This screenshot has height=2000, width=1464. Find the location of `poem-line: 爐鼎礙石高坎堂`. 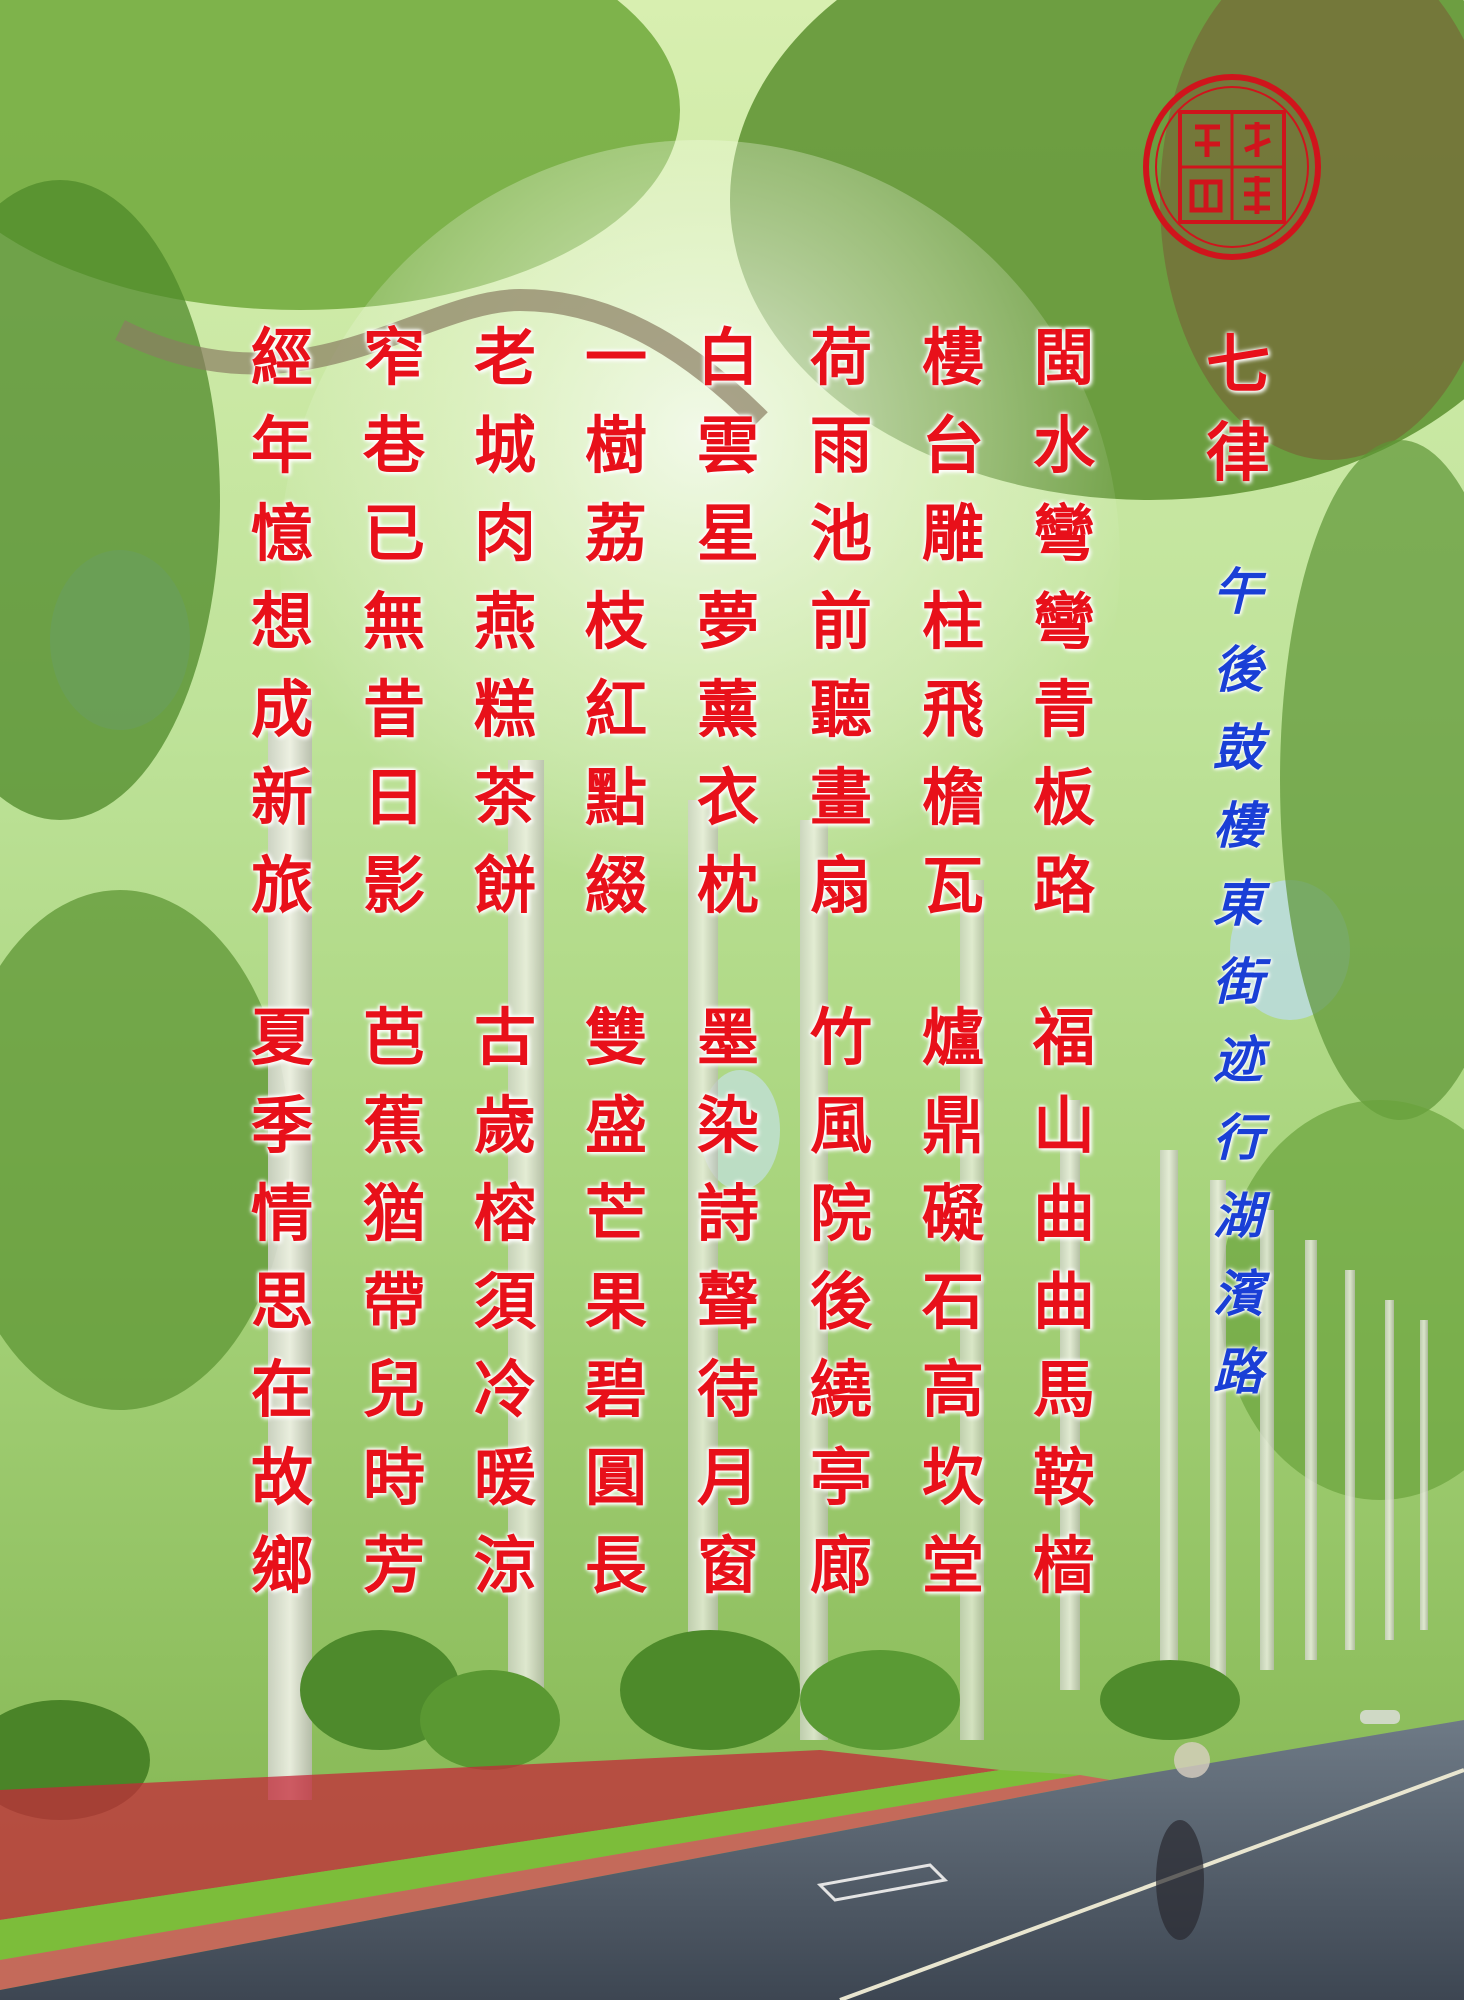

poem-line: 爐鼎礙石高坎堂 is located at coordinates (953, 1302).